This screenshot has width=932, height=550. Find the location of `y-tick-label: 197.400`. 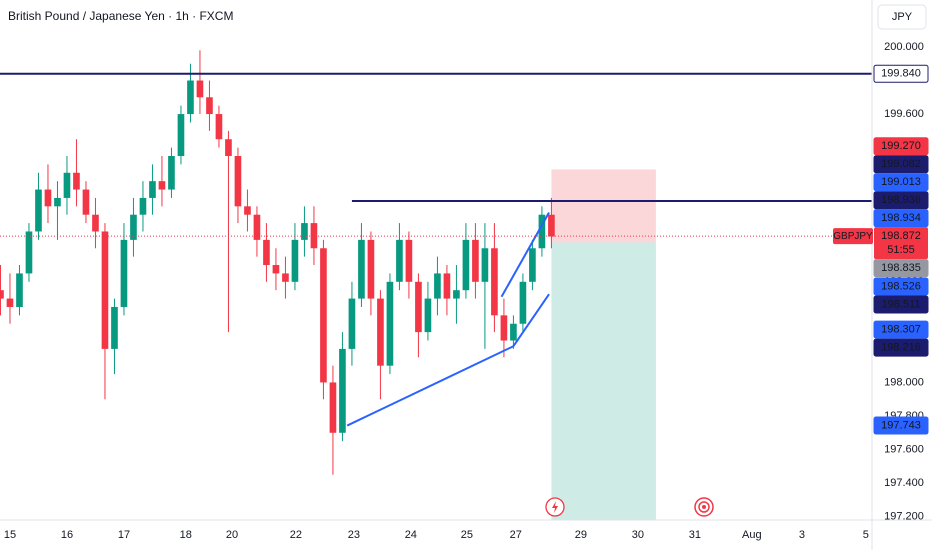

y-tick-label: 197.400 is located at coordinates (904, 483).